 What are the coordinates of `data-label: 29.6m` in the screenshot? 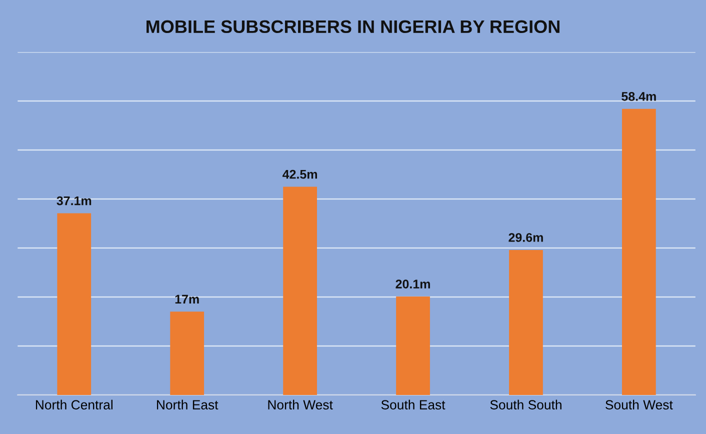 It's located at (525, 237).